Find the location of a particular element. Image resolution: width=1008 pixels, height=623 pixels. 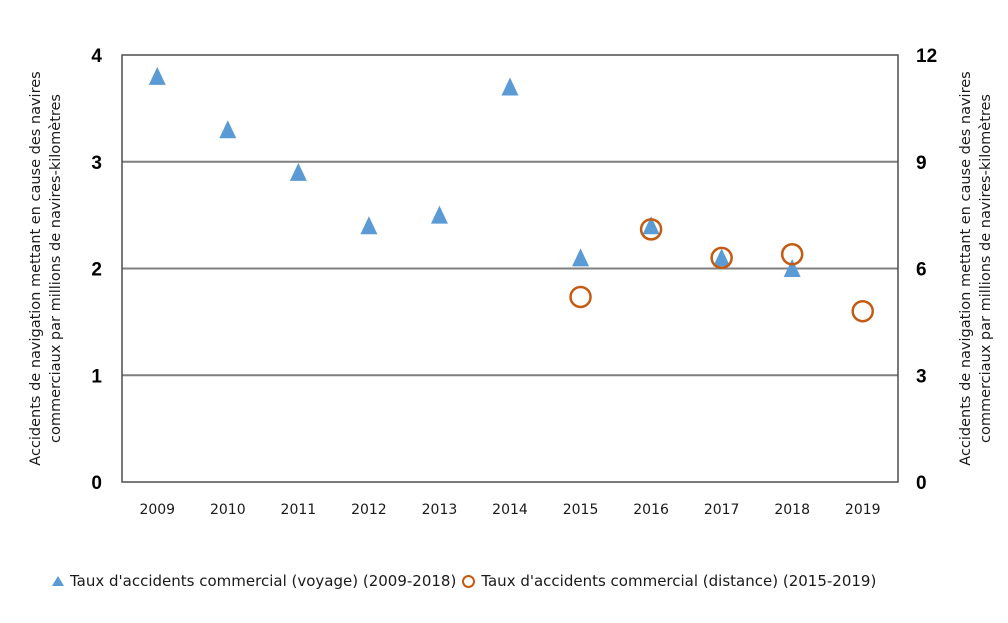

left-y-tick-label: 4 is located at coordinates (96, 56).